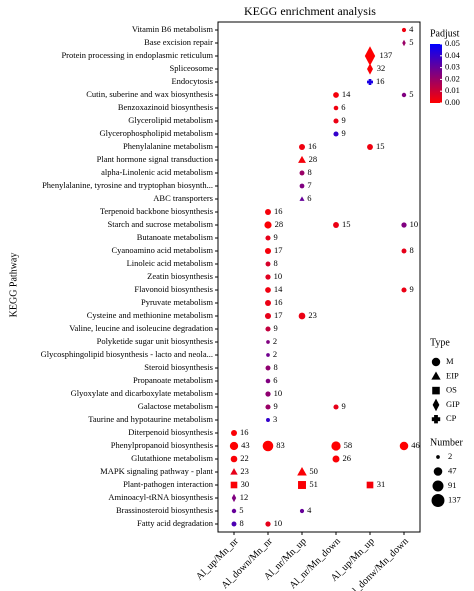 The image size is (474, 591). Describe the element at coordinates (157, 172) in the screenshot. I see `y-tick-label: alpha-Linolenic acid metabolism` at that location.